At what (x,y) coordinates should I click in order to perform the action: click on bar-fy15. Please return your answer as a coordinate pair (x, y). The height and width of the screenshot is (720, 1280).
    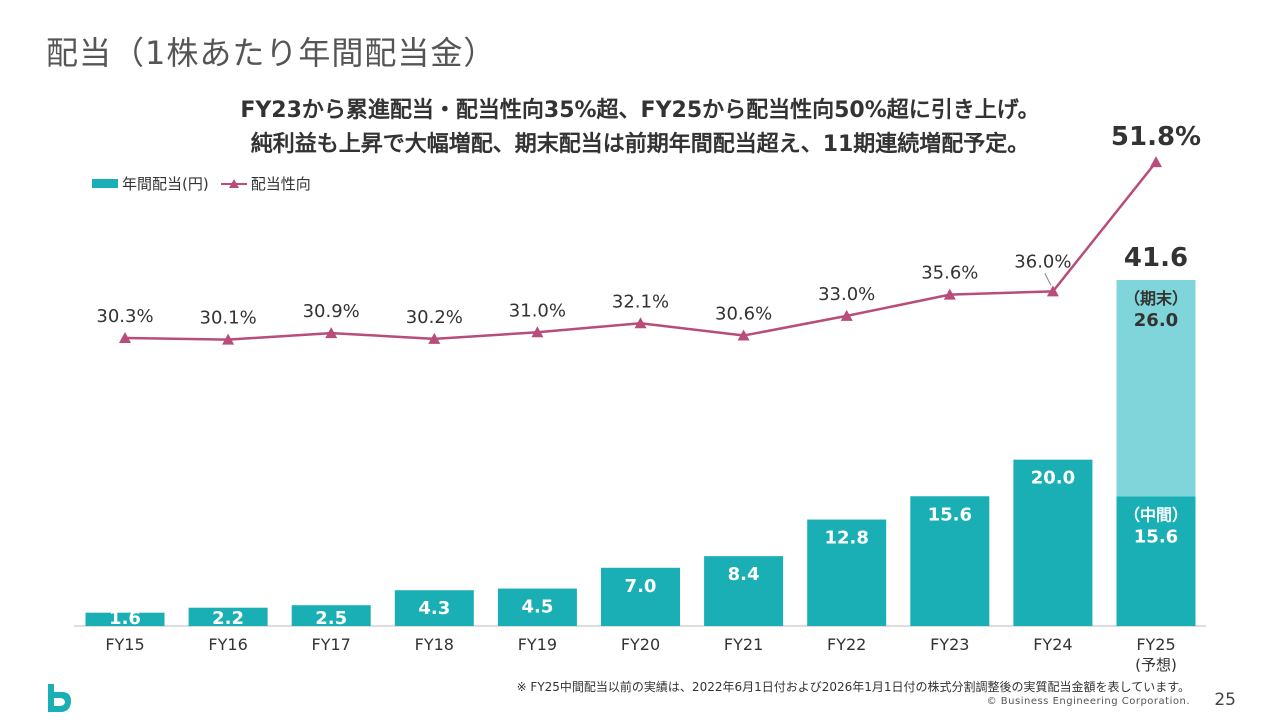
    Looking at the image, I should click on (125, 619).